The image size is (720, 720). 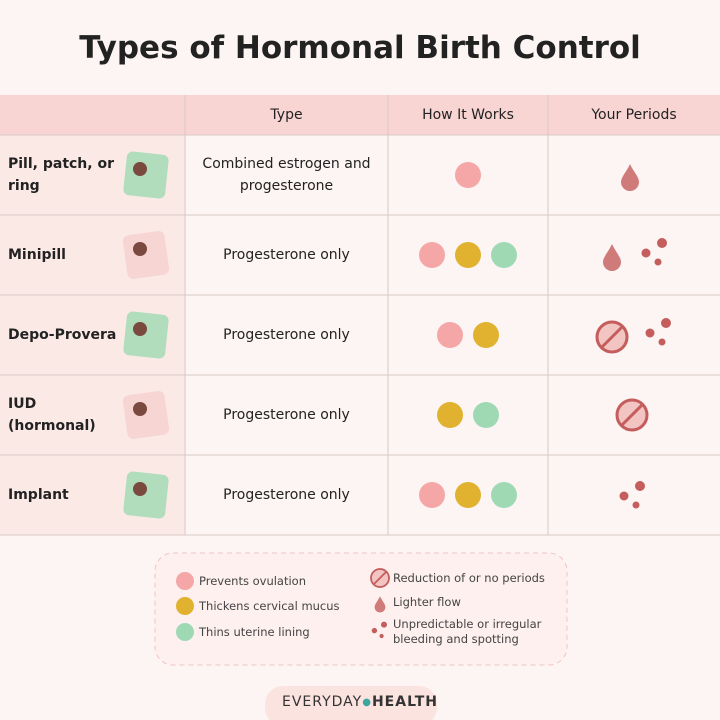 What do you see at coordinates (360, 115) in the screenshot?
I see `header-bg` at bounding box center [360, 115].